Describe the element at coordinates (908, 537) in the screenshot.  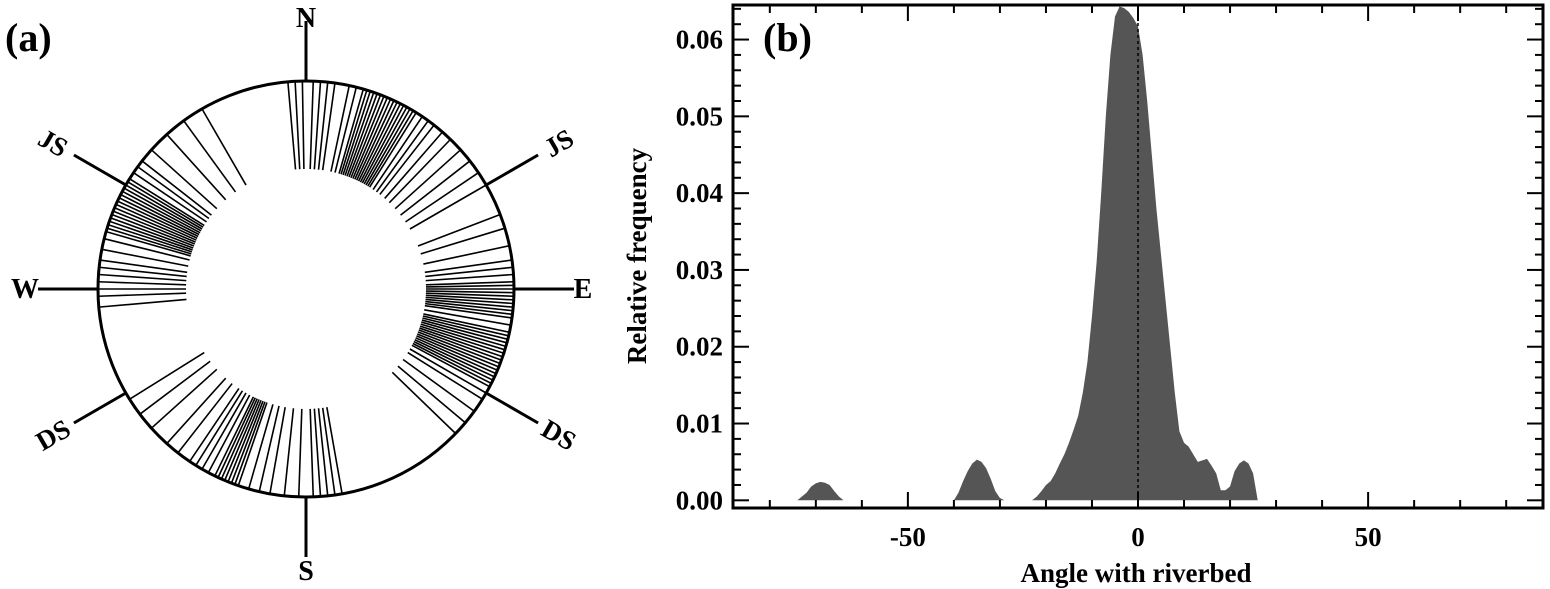
I see `x-tick-label: -50` at that location.